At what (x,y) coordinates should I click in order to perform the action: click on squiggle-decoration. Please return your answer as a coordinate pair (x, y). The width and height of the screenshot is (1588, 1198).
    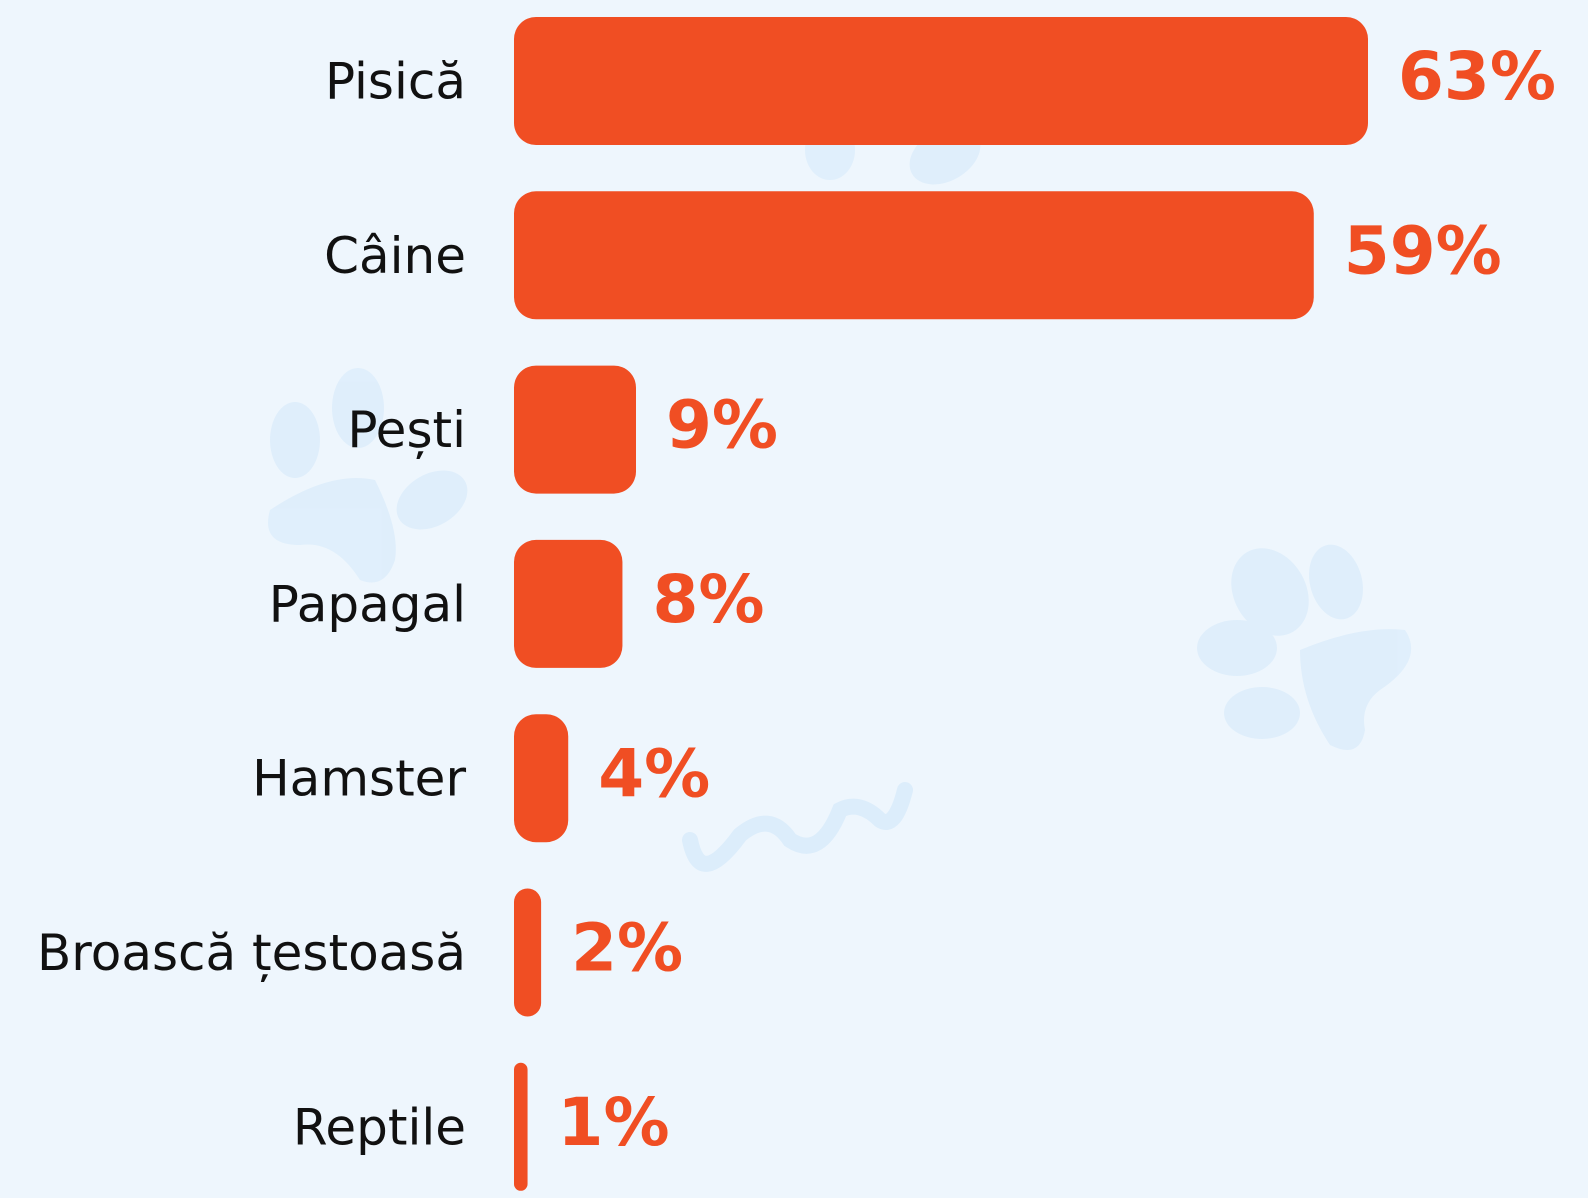
    Looking at the image, I should click on (797, 827).